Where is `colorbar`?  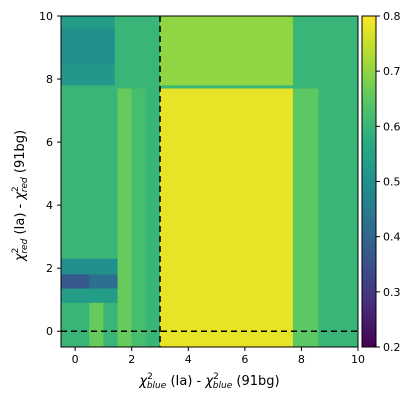
colorbar is located at coordinates (369, 181).